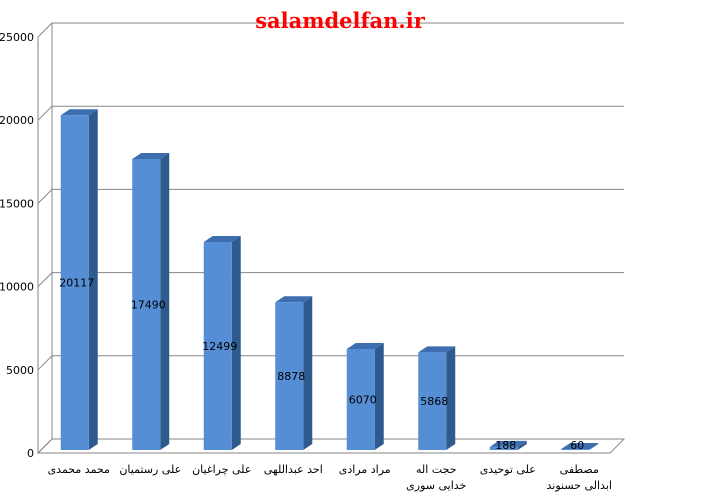 This screenshot has width=707, height=502. What do you see at coordinates (20, 370) in the screenshot?
I see `y-tick-label: 5000` at bounding box center [20, 370].